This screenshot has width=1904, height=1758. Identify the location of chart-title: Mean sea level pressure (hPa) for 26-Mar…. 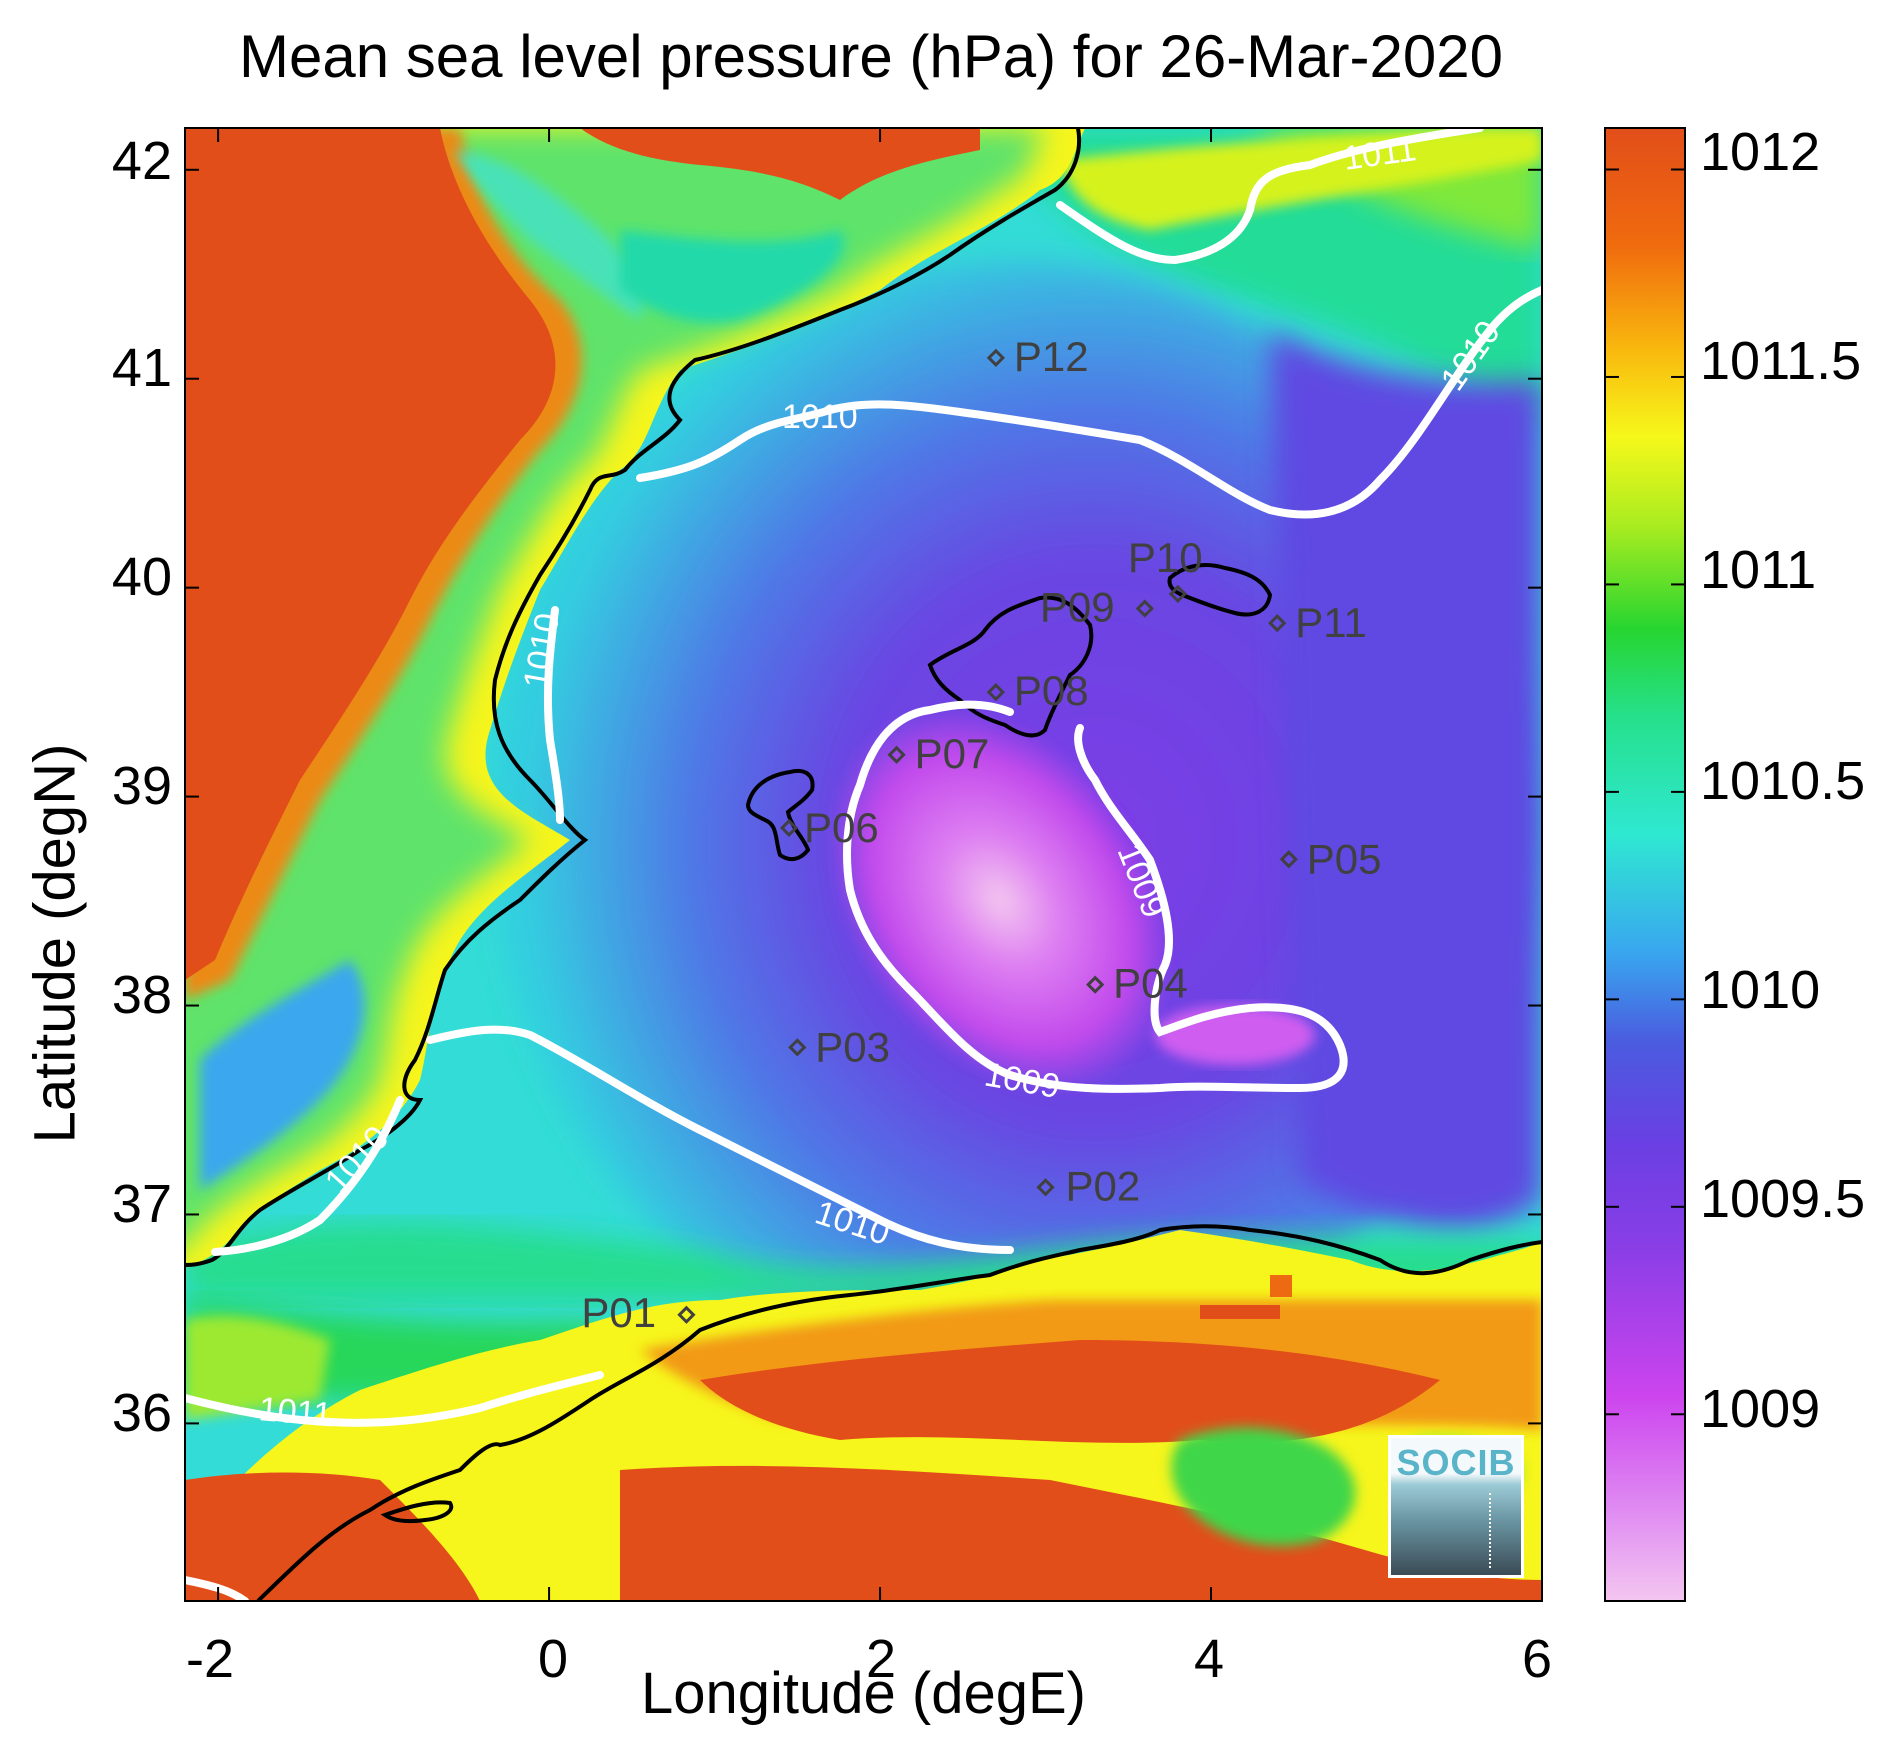
(871, 56).